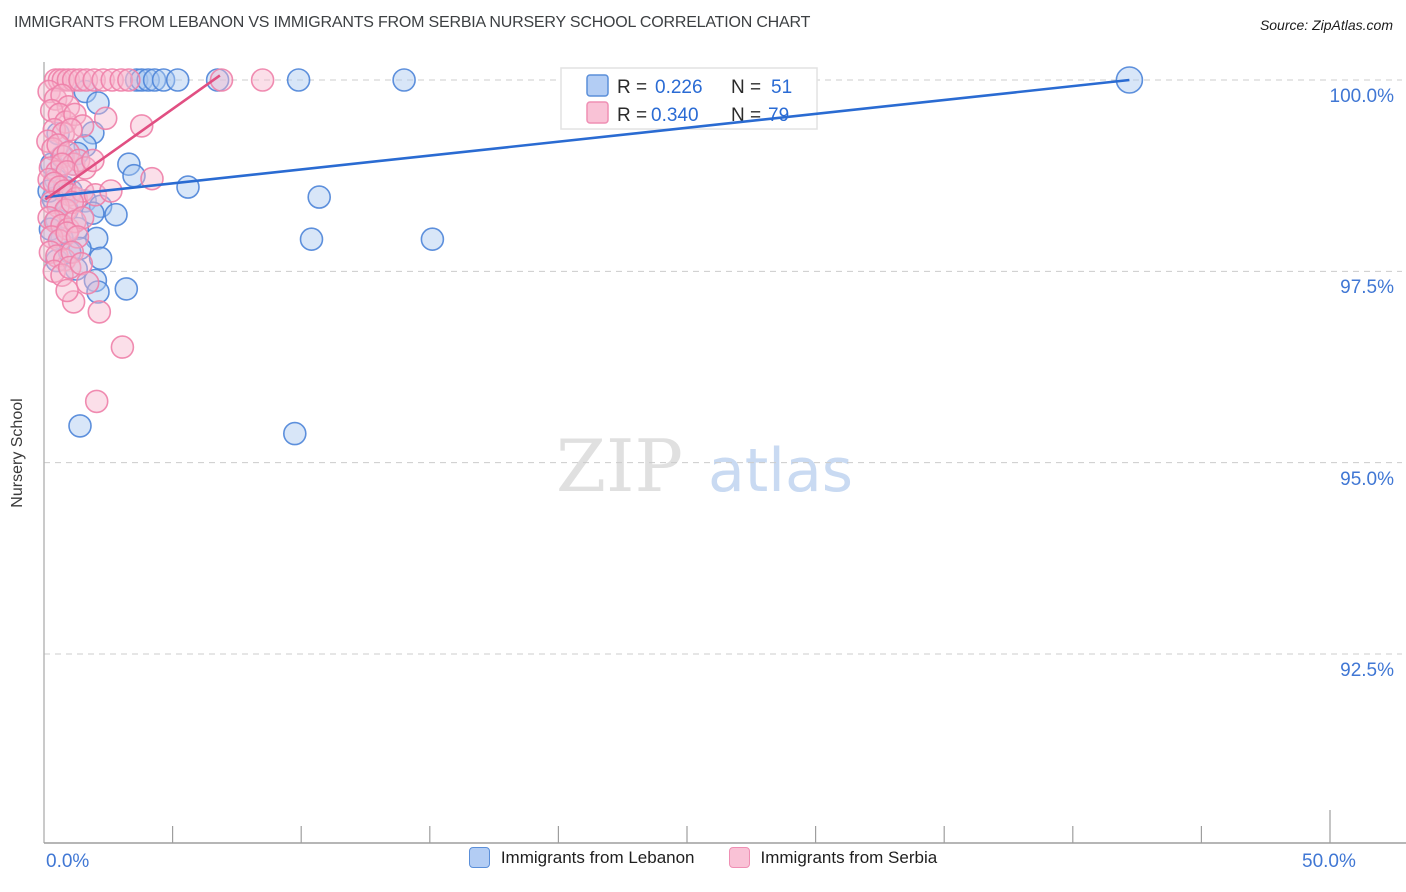 Image resolution: width=1406 pixels, height=892 pixels. What do you see at coordinates (597, 857) in the screenshot?
I see `legend-label: Immigrants from Lebanon` at bounding box center [597, 857].